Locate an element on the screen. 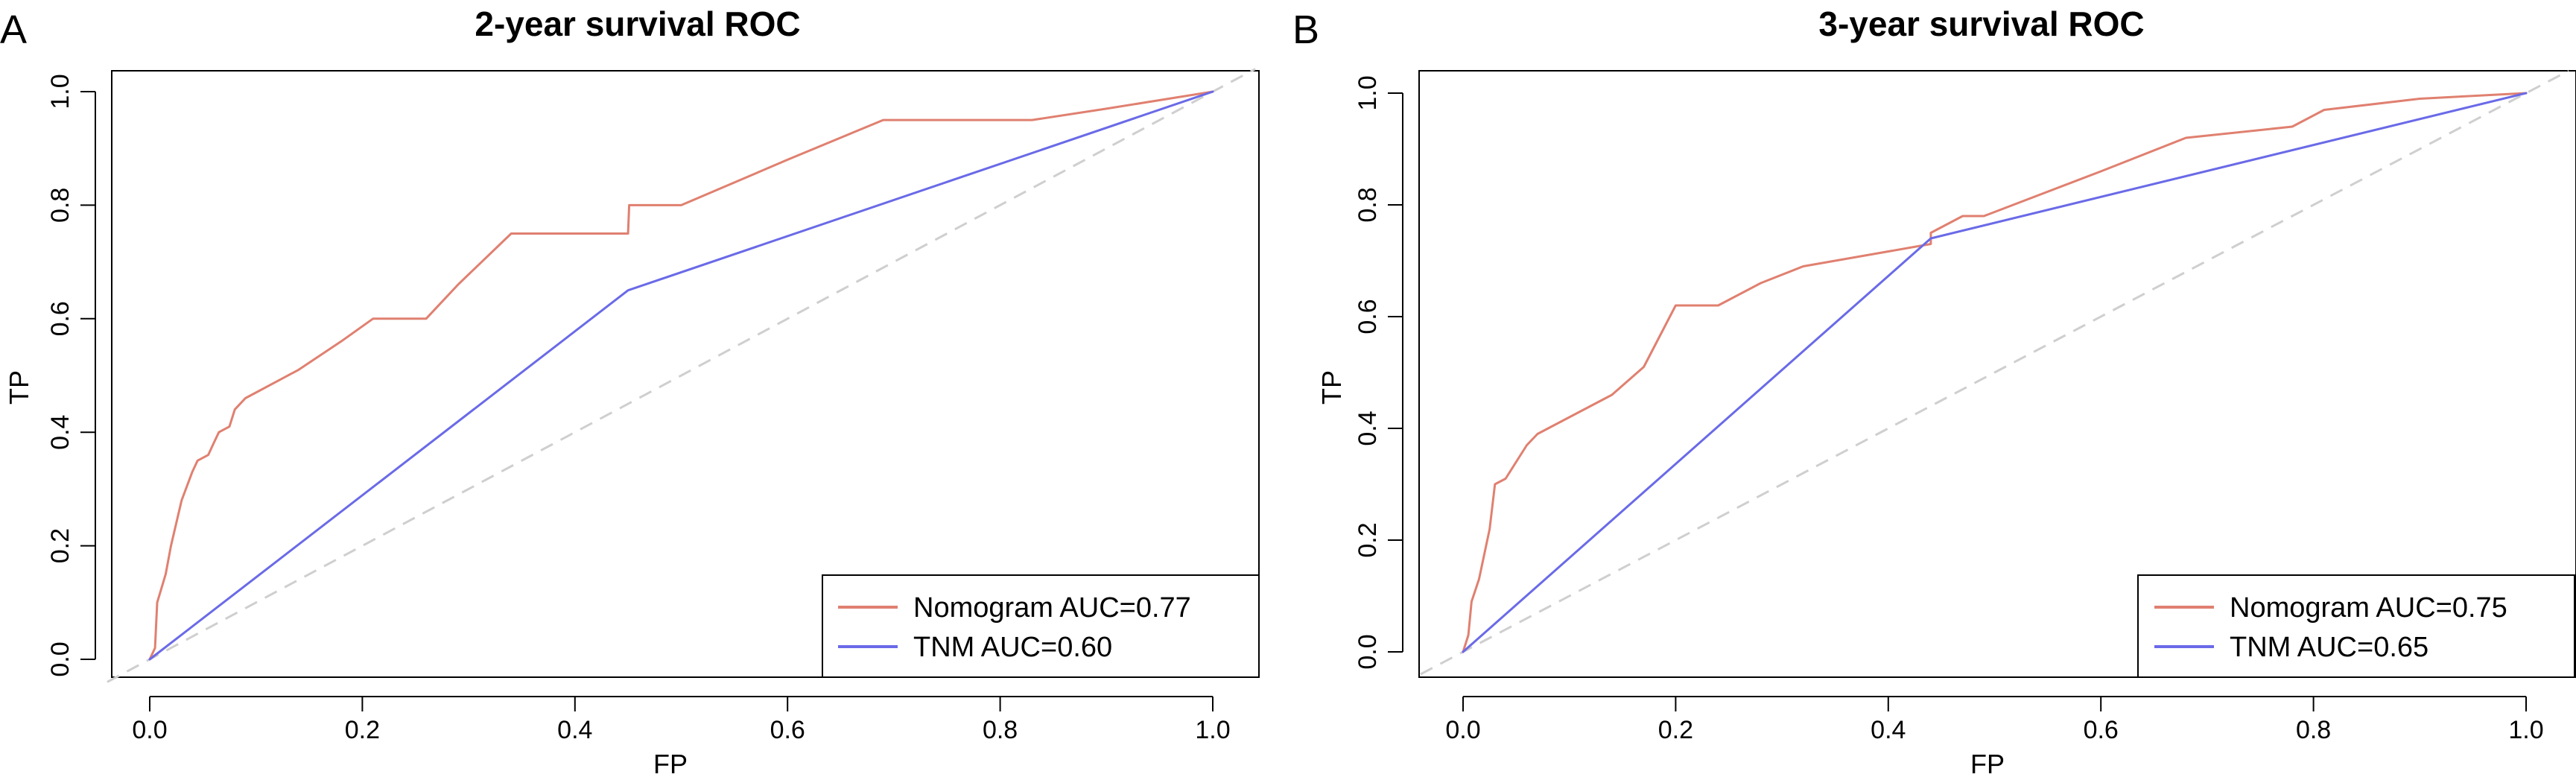 This screenshot has height=780, width=2576. panel-b-legend-label-nomogram: Nomogram AUC=0.75 is located at coordinates (2369, 608).